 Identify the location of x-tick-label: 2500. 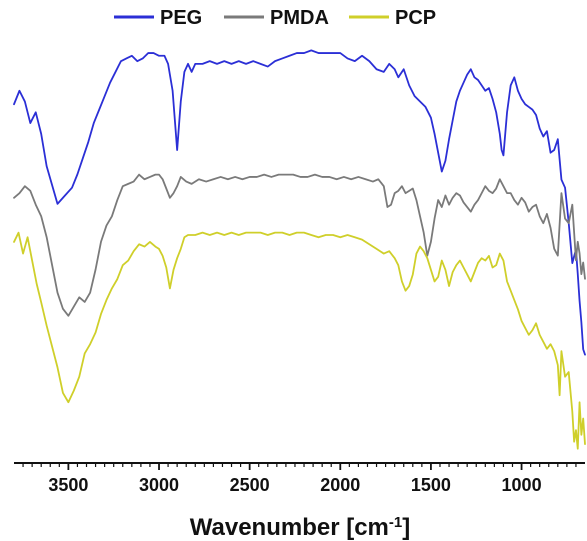
(250, 485).